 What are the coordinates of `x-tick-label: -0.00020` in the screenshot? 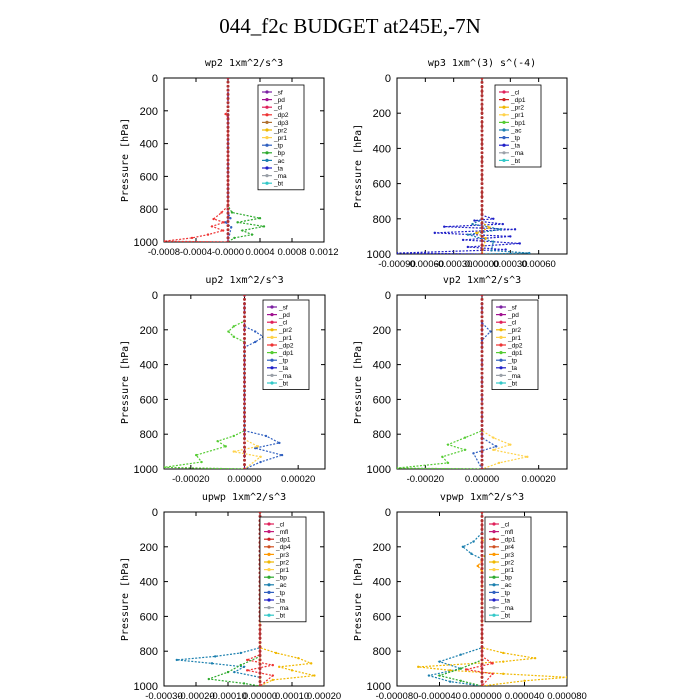 It's located at (191, 479).